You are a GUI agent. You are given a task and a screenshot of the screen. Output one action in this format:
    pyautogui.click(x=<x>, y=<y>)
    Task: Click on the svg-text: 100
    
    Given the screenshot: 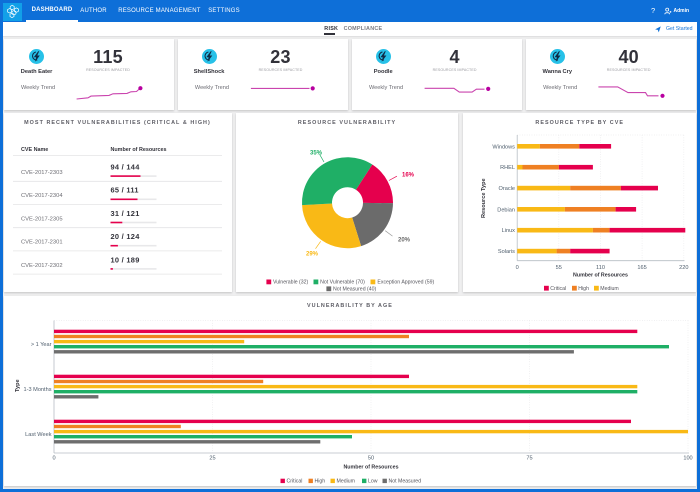 What is the action you would take?
    pyautogui.click(x=687, y=459)
    